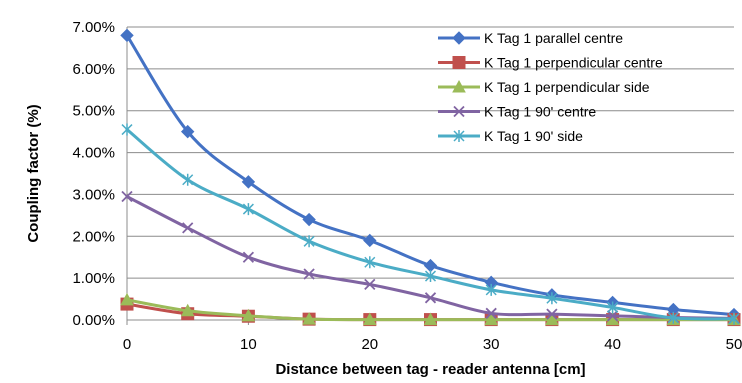 This screenshot has width=742, height=383. What do you see at coordinates (93, 194) in the screenshot?
I see `y-tick-label: 3.00%` at bounding box center [93, 194].